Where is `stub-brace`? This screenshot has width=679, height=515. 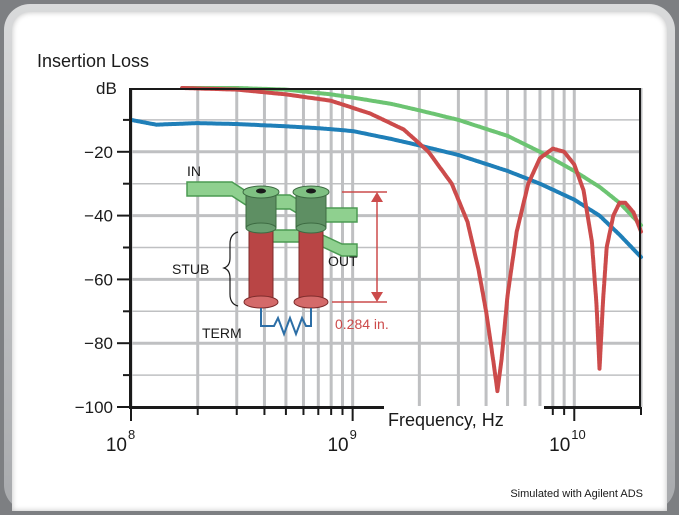
stub-brace is located at coordinates (230, 269).